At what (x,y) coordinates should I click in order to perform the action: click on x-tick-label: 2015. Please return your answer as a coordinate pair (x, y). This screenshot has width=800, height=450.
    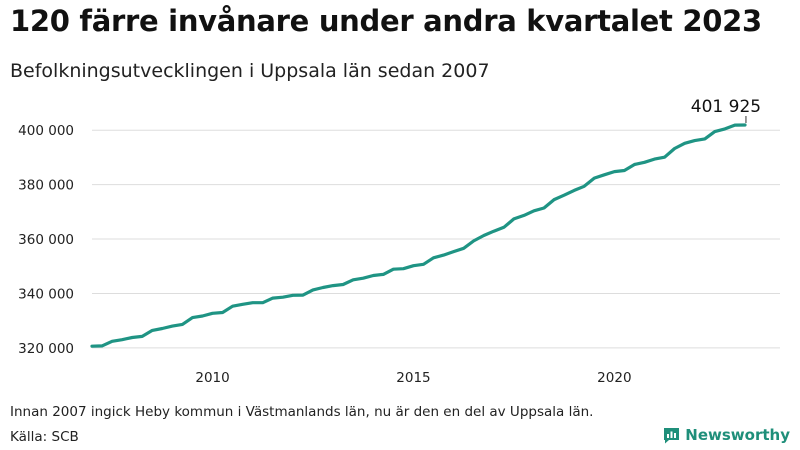
    Looking at the image, I should click on (413, 378).